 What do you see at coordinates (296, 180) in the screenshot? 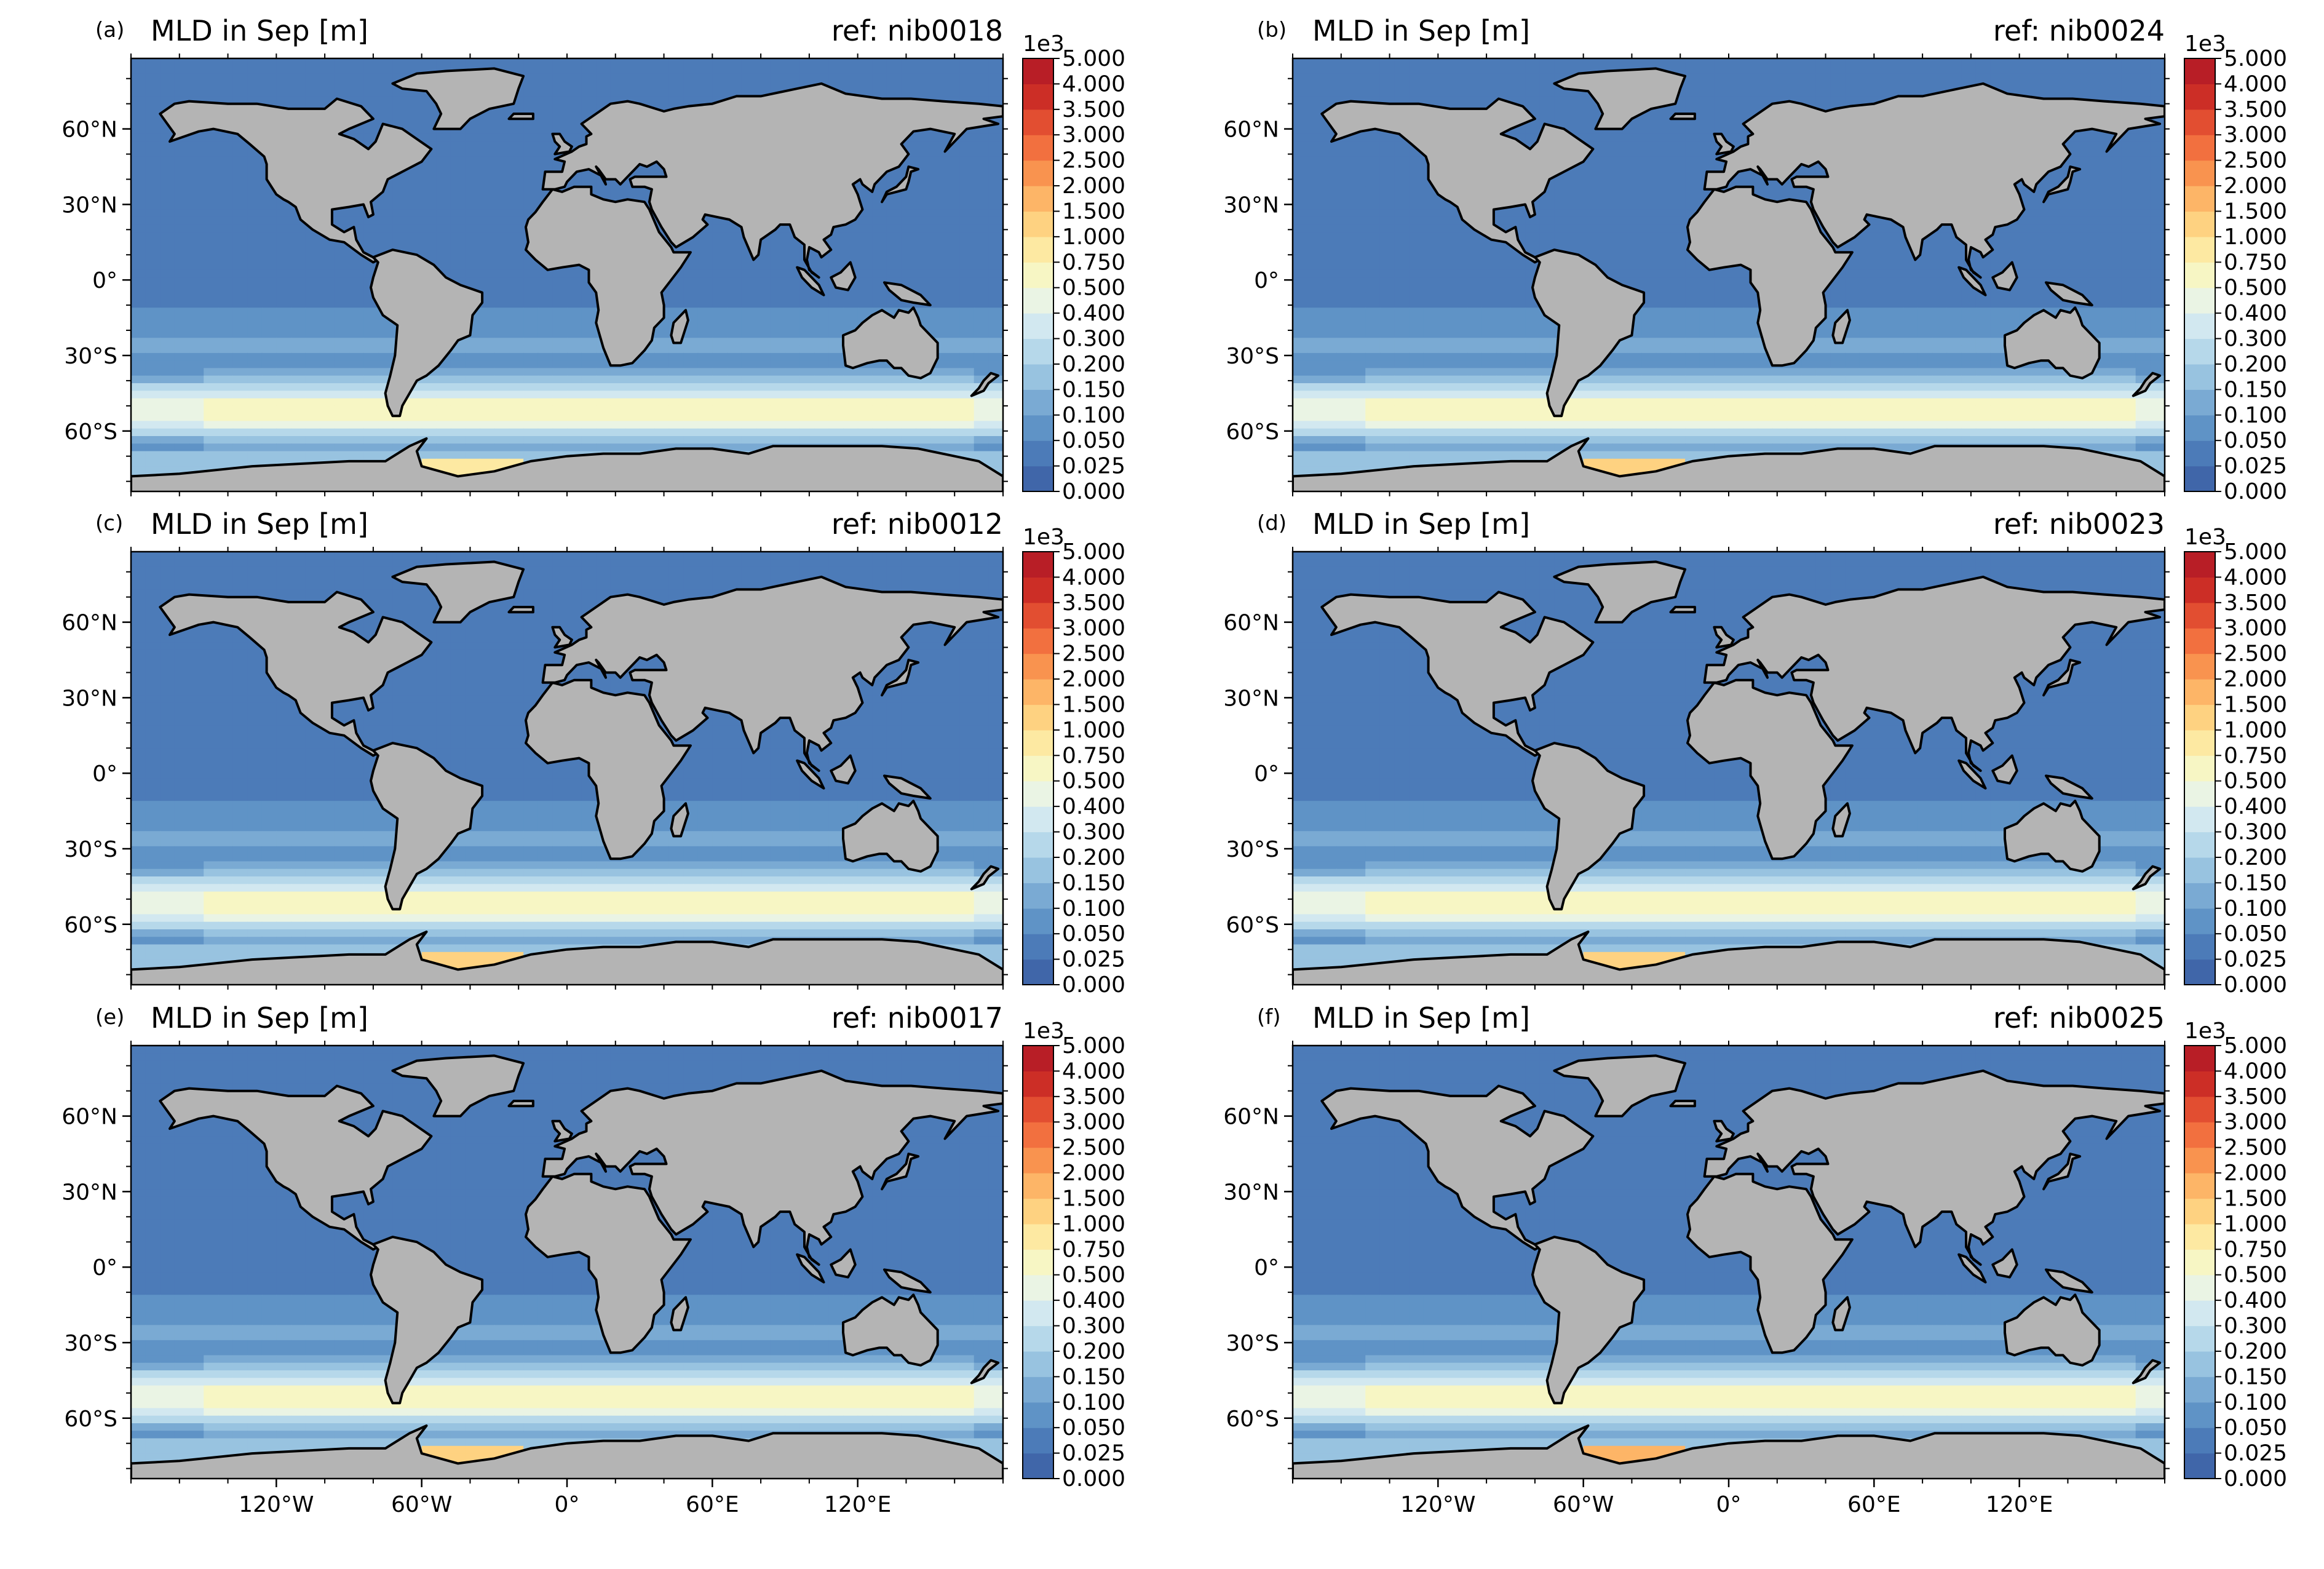
I see `land-northAmerica` at bounding box center [296, 180].